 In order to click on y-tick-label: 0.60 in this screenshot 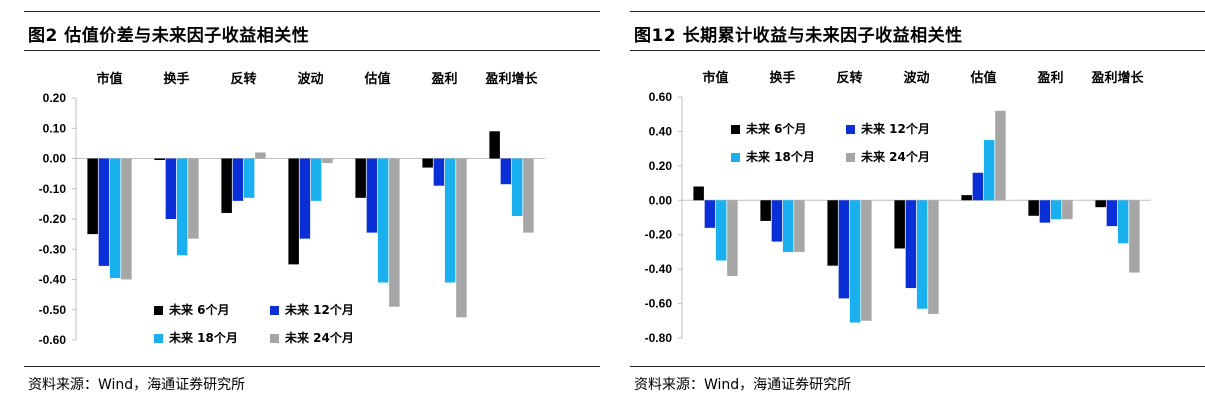, I will do `click(661, 97)`.